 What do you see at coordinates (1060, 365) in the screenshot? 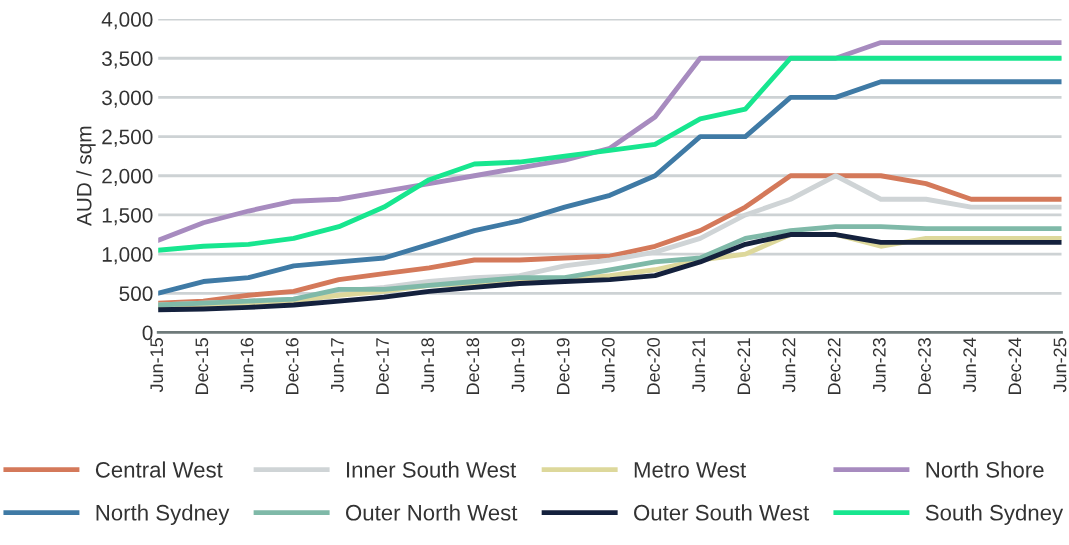
I see `x-tick-label: Jun-25` at bounding box center [1060, 365].